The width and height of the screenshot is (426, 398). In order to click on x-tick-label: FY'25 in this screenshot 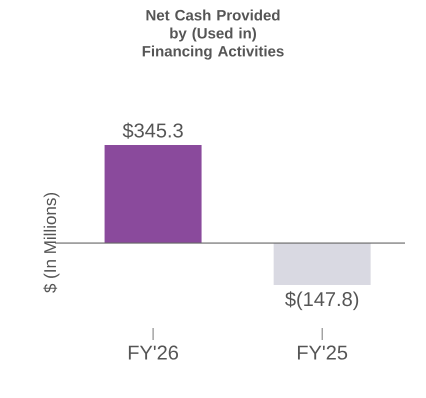, I will do `click(323, 353)`.